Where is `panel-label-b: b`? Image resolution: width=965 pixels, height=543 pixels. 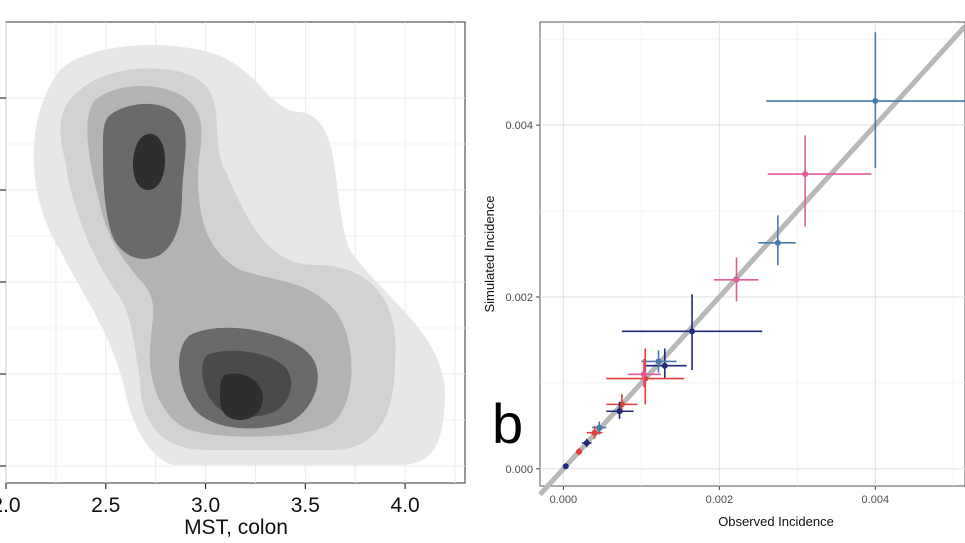
panel-label-b: b is located at coordinates (507, 423).